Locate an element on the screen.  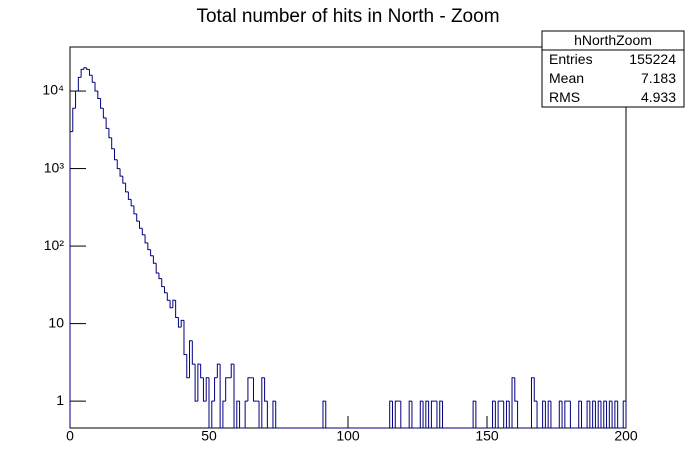
stats-box is located at coordinates (613, 69).